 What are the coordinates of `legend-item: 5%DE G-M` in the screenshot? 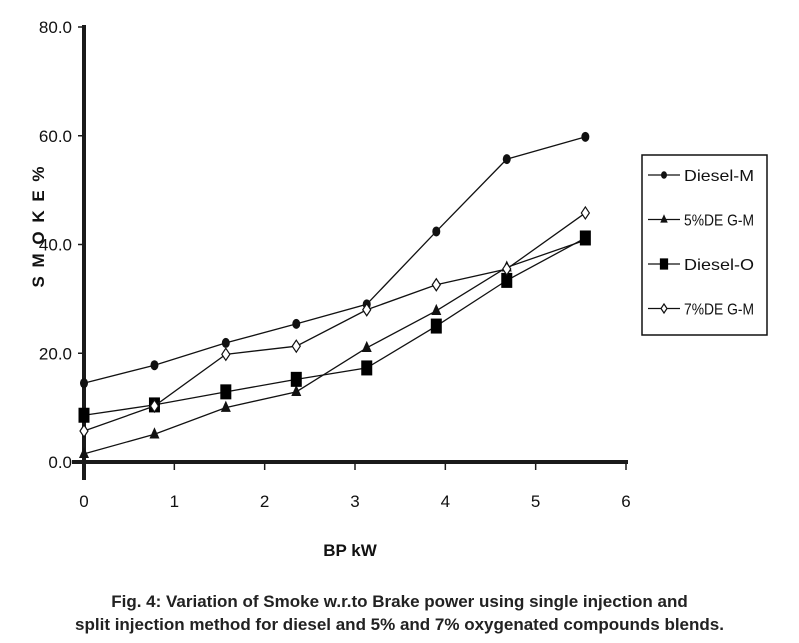 It's located at (701, 221).